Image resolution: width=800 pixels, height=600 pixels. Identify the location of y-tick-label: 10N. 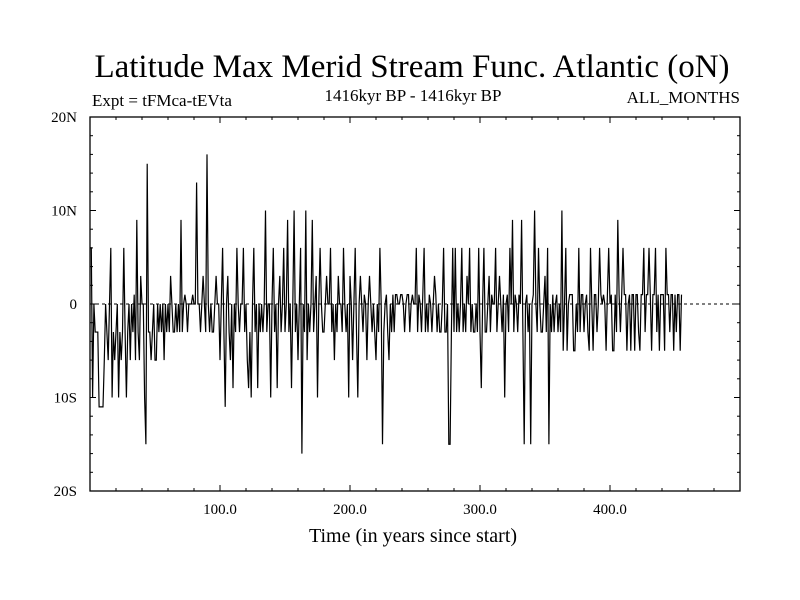
(64, 212).